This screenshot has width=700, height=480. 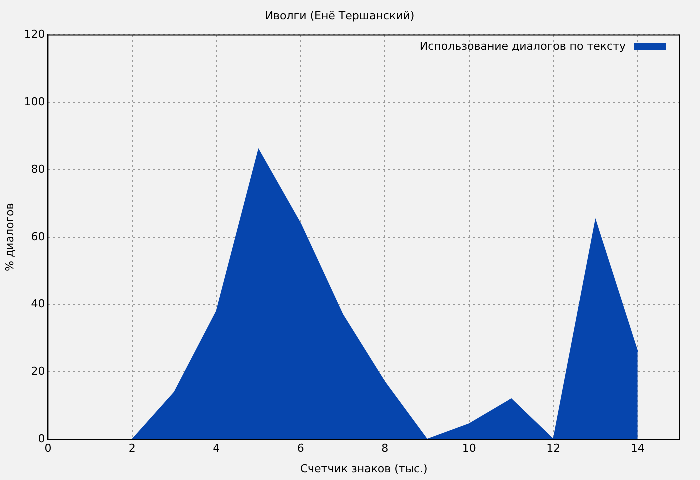 I want to click on x-tick-label: 4, so click(x=216, y=449).